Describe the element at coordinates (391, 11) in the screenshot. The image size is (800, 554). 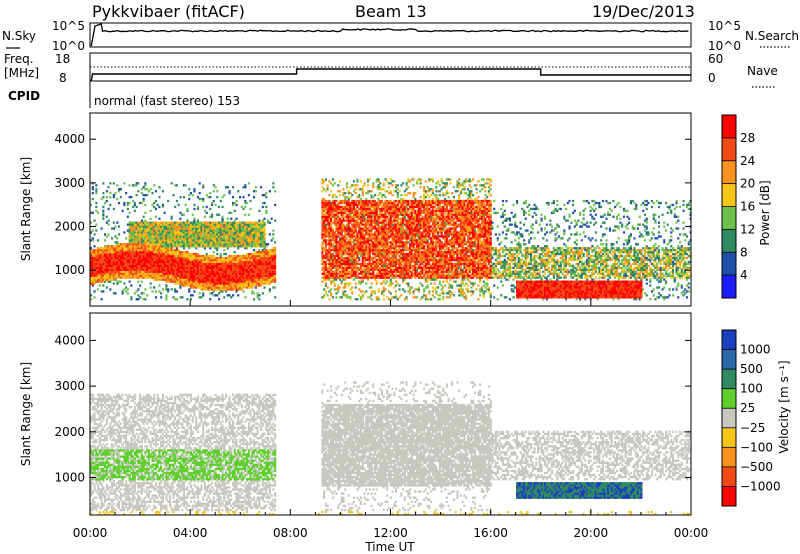
I see `beam-title: Beam 13` at that location.